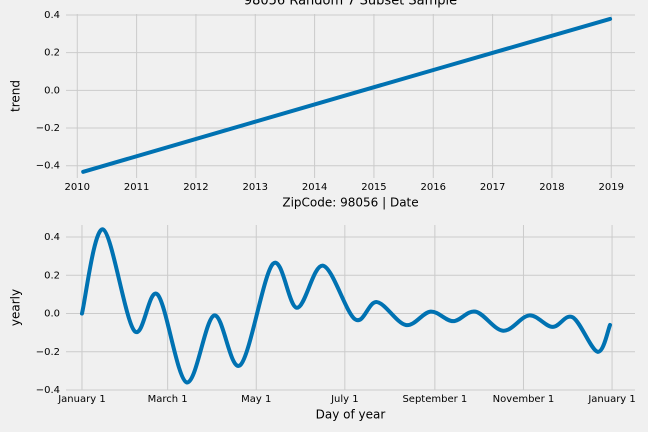 The height and width of the screenshot is (432, 648). Describe the element at coordinates (351, 415) in the screenshot. I see `x-axis-label: Day of year` at that location.